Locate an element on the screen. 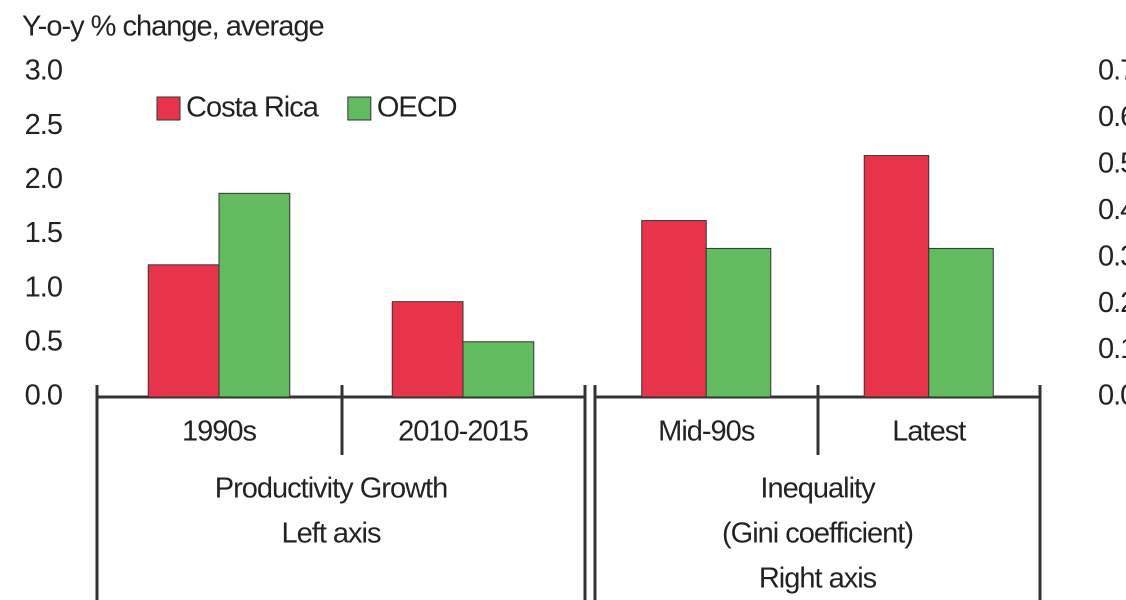 The height and width of the screenshot is (600, 1126). y2-tick-label: 0.5 is located at coordinates (1112, 164).